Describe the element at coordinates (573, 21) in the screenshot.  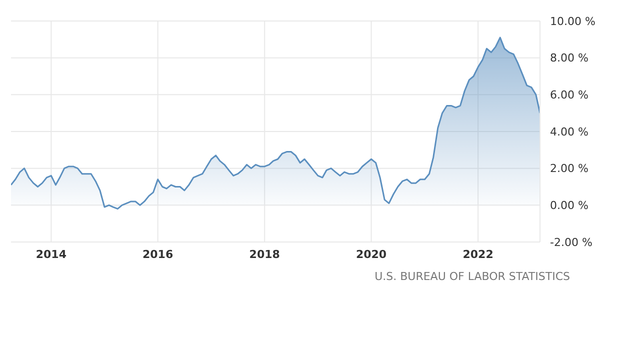
I see `y-tick-label: 10.00 %` at that location.